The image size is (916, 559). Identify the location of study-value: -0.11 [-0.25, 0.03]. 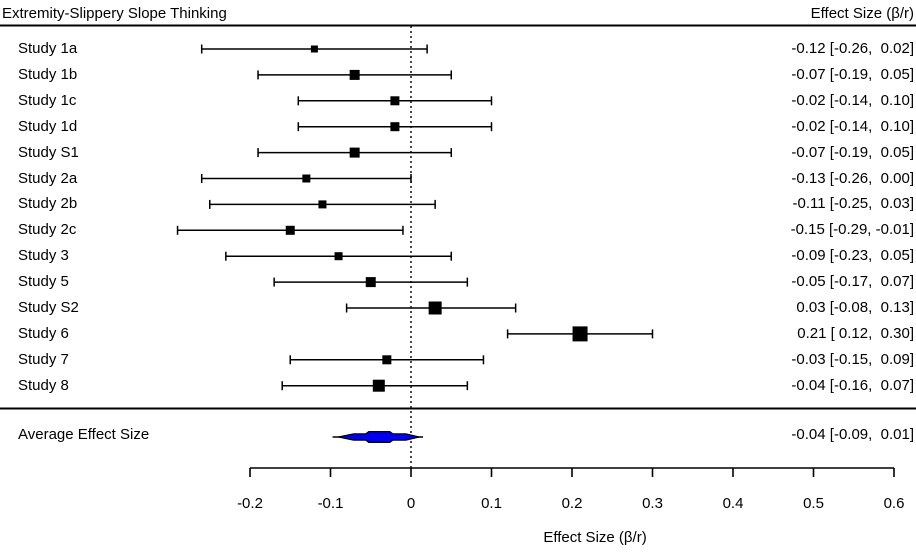
(853, 204).